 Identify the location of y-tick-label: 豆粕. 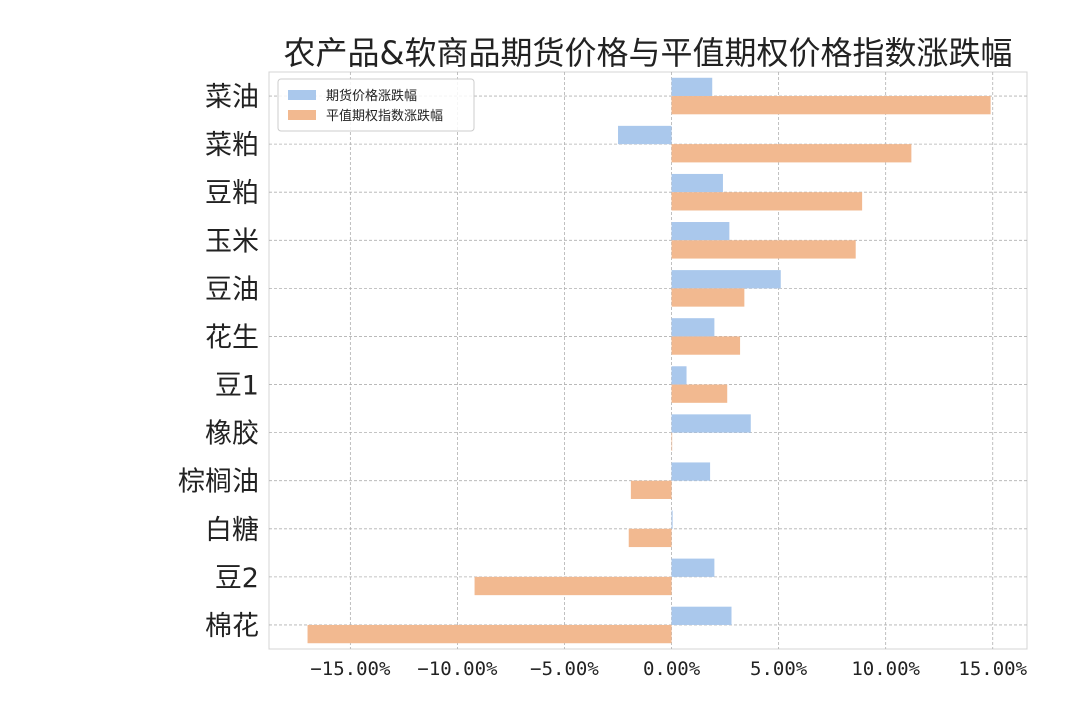
(232, 193).